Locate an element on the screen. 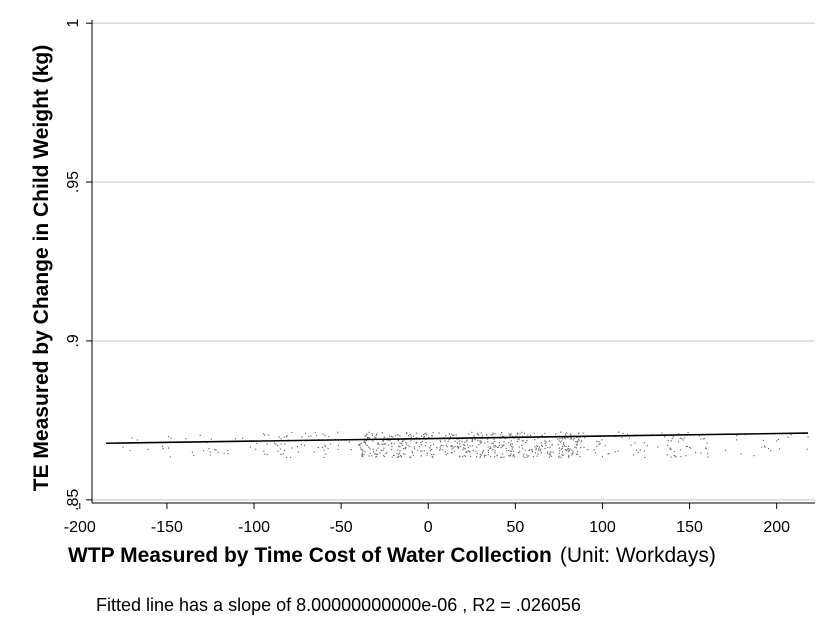 The image size is (839, 643). scatter-points is located at coordinates (465, 445).